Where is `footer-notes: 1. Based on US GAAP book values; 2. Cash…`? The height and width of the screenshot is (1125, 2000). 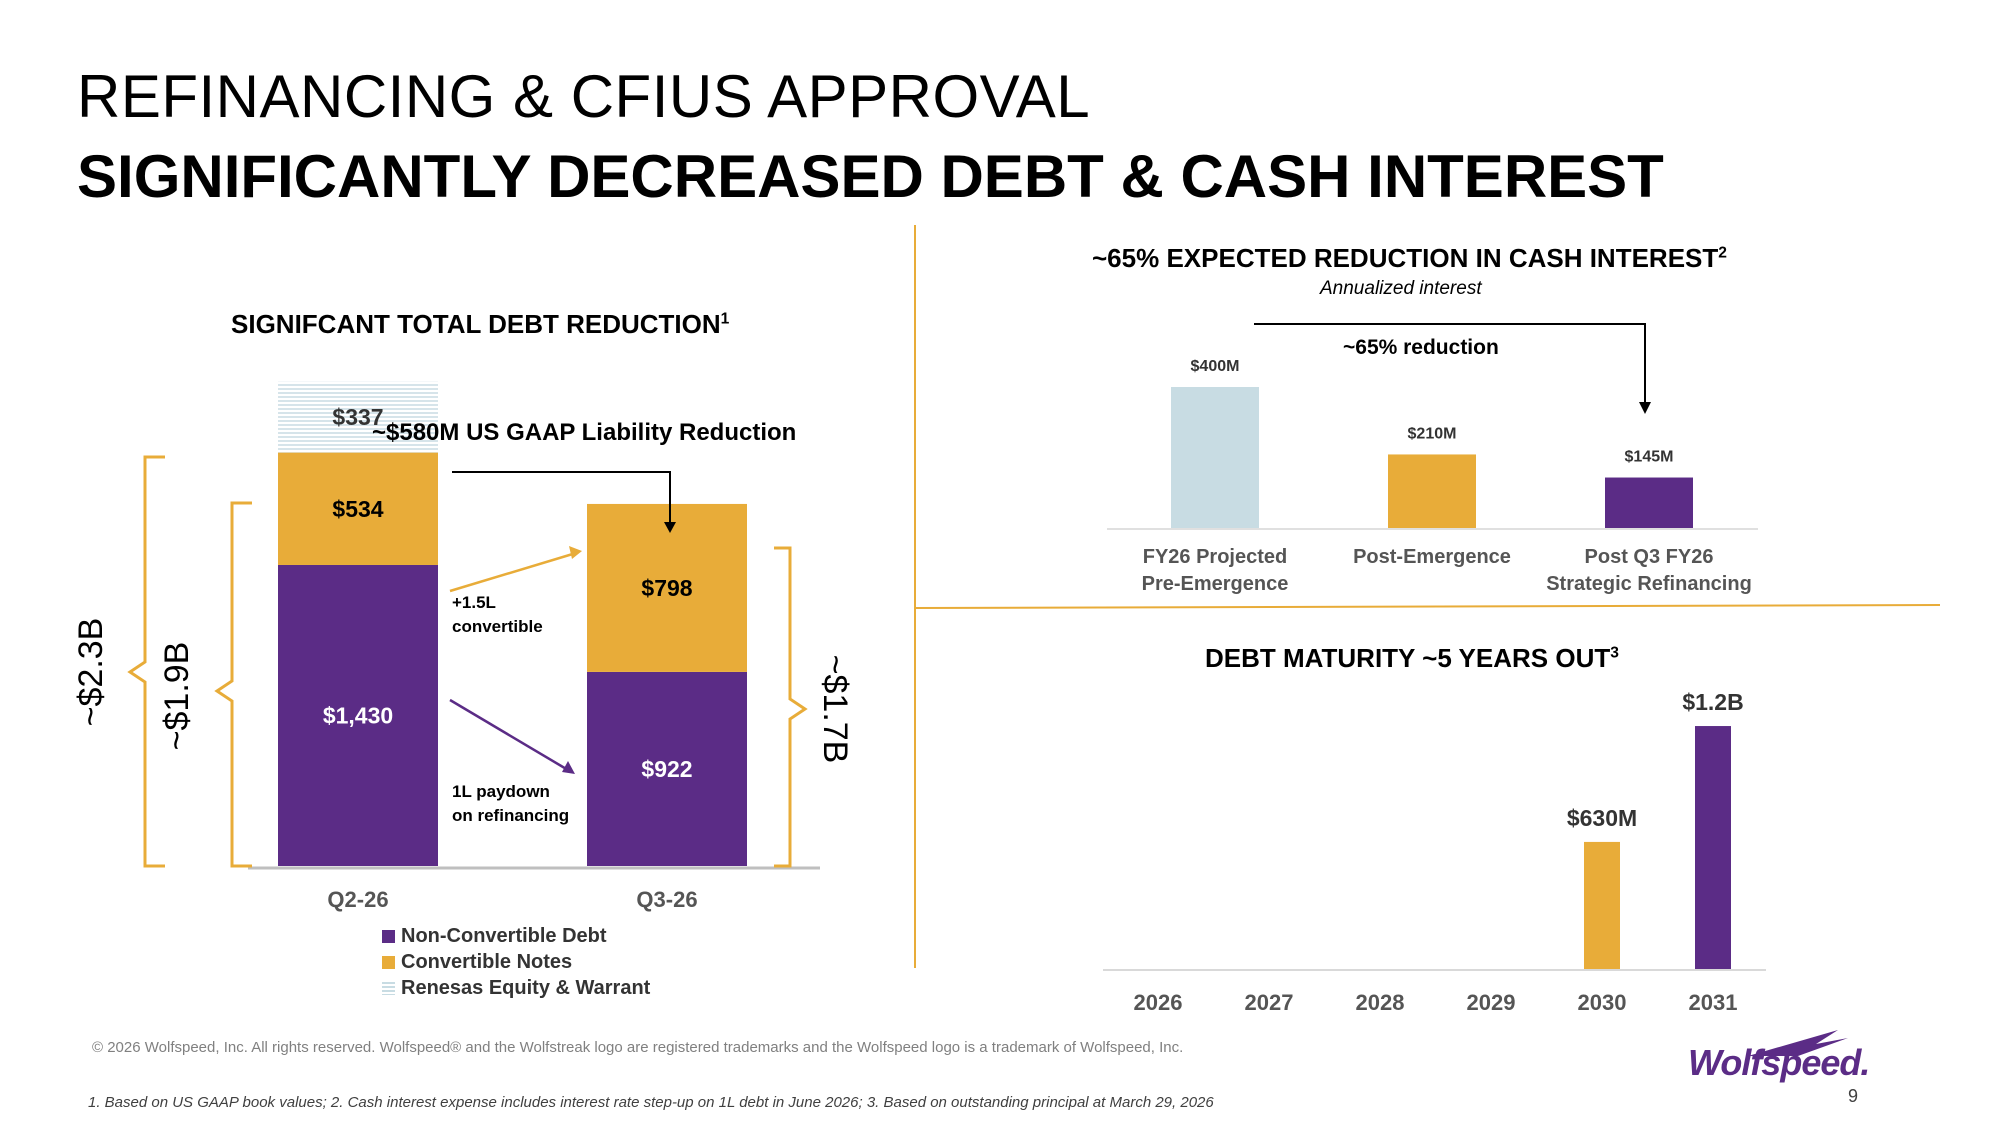 footer-notes: 1. Based on US GAAP book values; 2. Cash… is located at coordinates (651, 1102).